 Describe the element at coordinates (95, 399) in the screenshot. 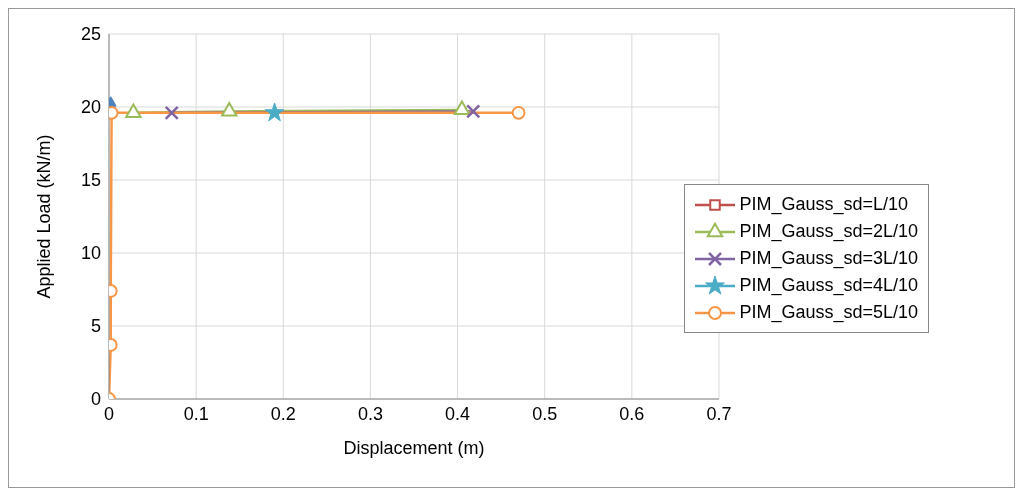

I see `y-tick-label: 0` at that location.